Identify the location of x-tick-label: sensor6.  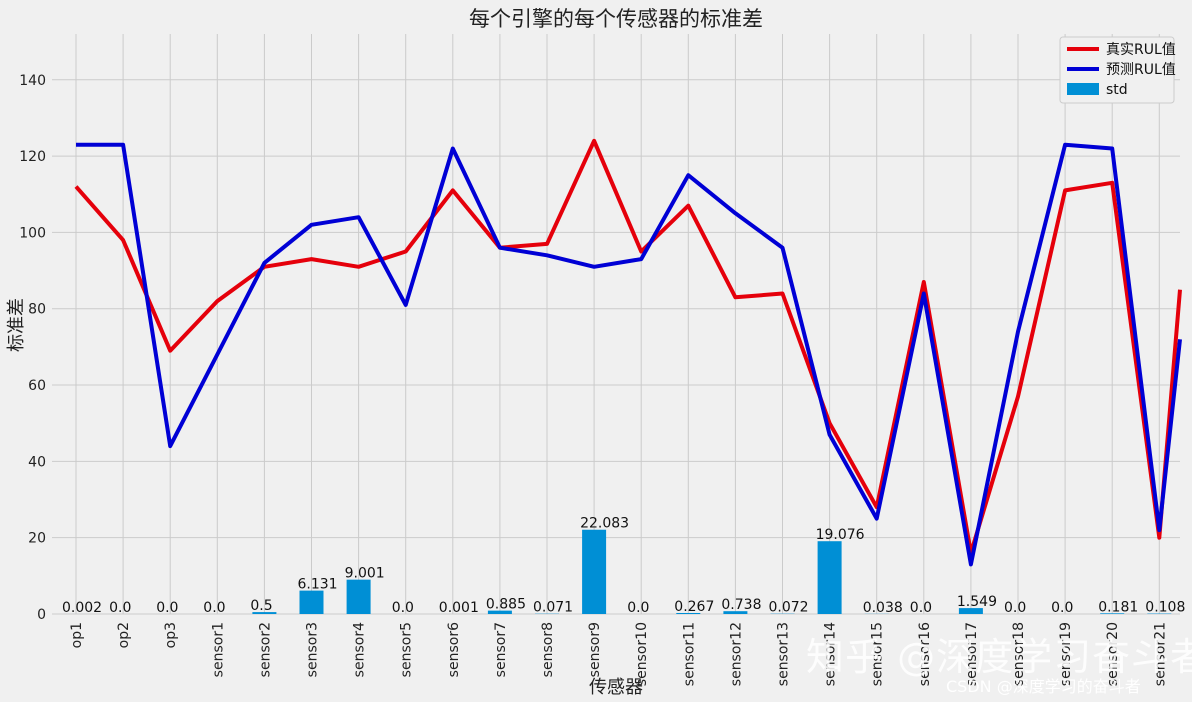
(454, 649).